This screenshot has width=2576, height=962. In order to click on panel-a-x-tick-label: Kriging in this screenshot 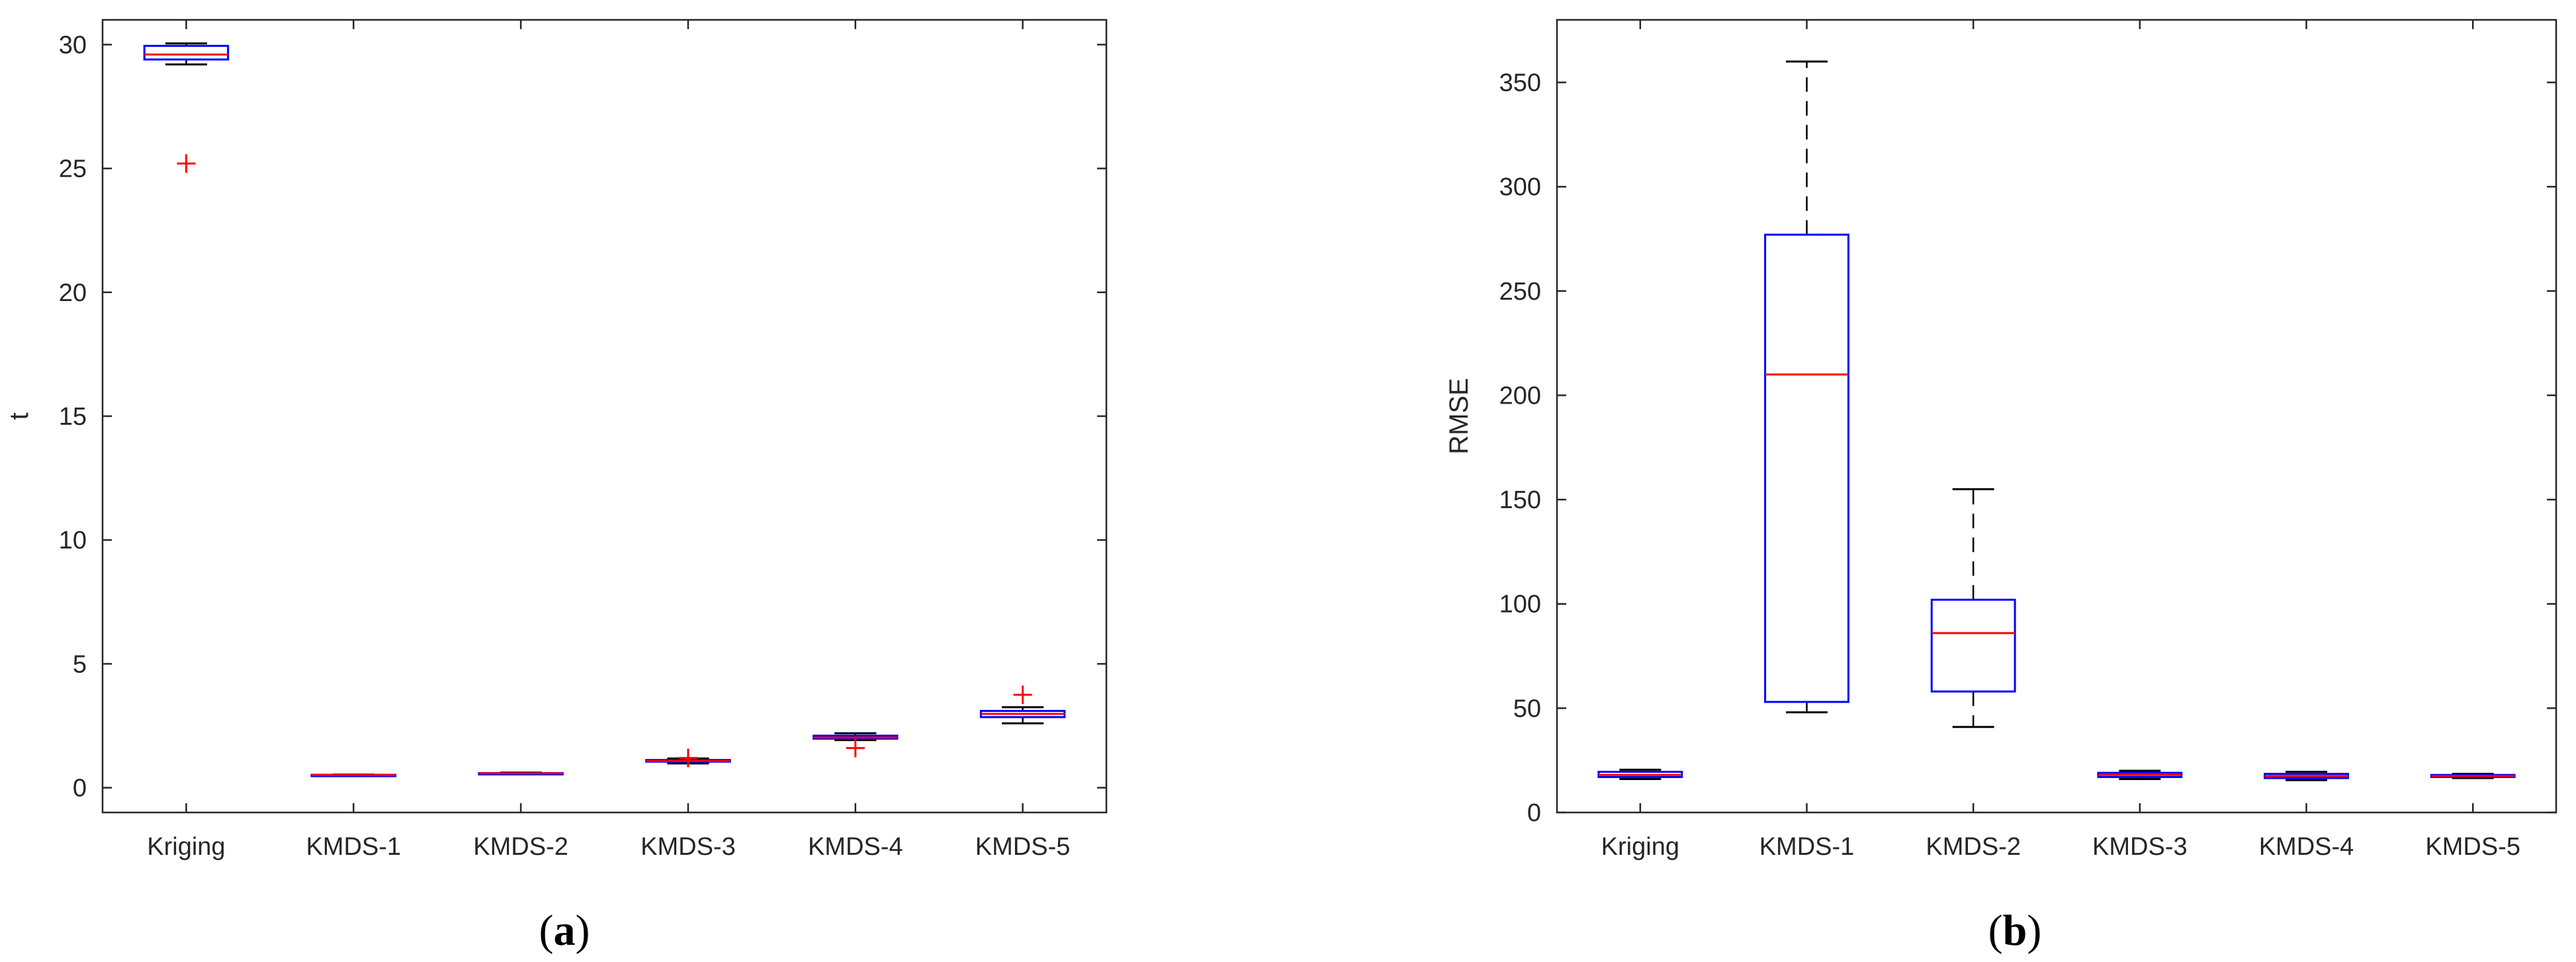, I will do `click(186, 847)`.